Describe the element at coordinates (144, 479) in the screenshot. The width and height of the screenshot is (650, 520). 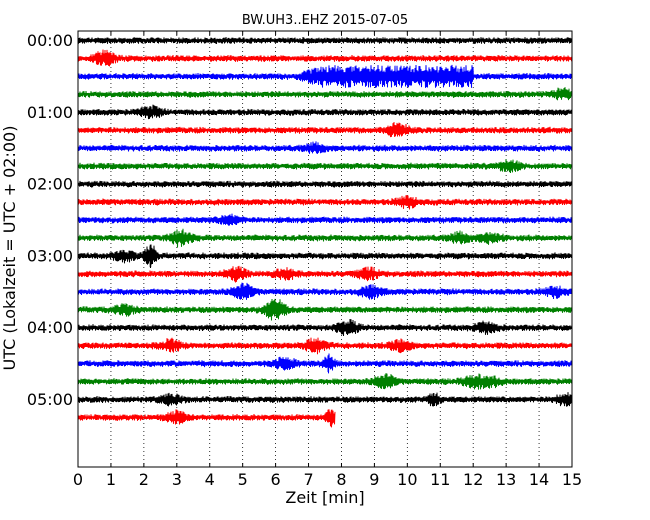
I see `x-tick-label: 2` at that location.